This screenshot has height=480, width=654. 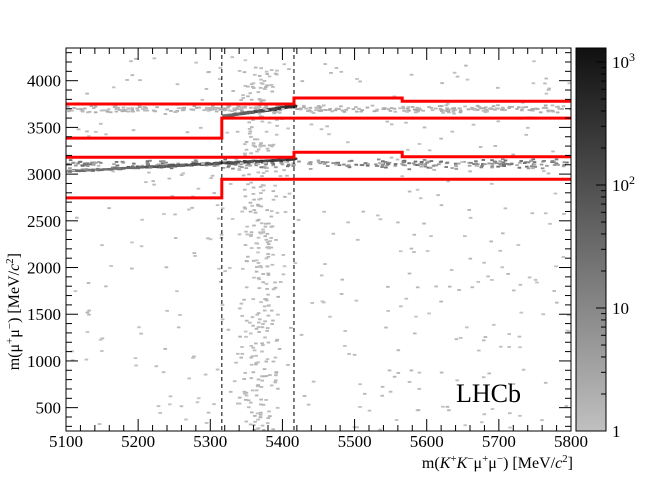 I want to click on selection-boundary, so click(x=318, y=154).